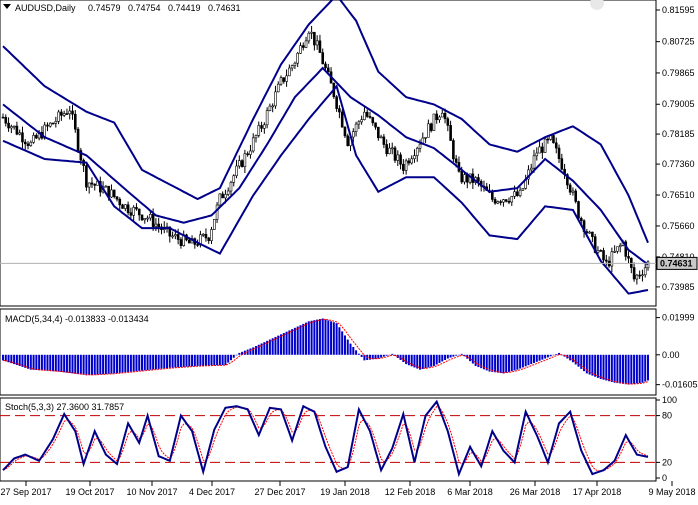 The image size is (698, 505). What do you see at coordinates (678, 104) in the screenshot?
I see `price-tick-label: 0.79005` at bounding box center [678, 104].